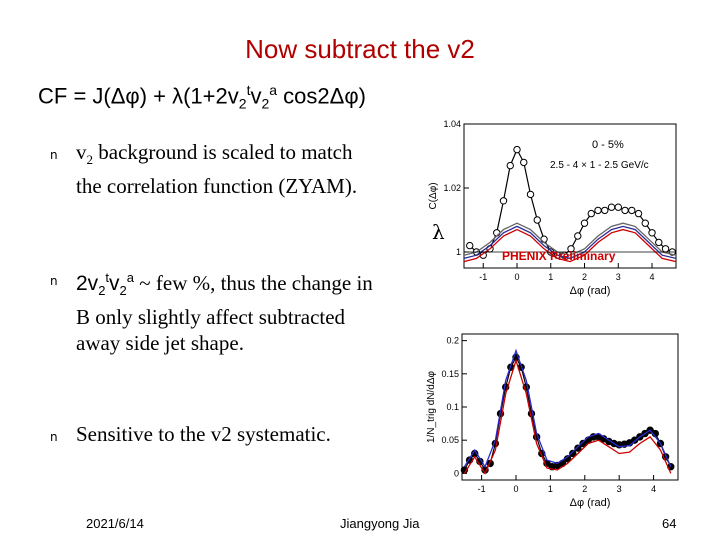  Describe the element at coordinates (433, 195) in the screenshot. I see `y-axis-label: C(Δφ)` at that location.